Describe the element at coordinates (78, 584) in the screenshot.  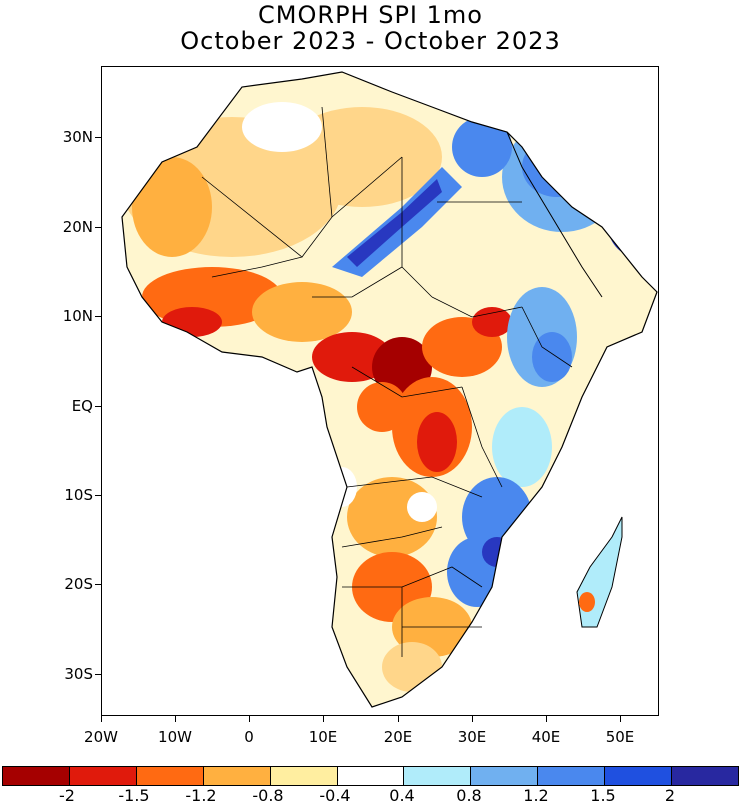
I see `lat-label: 20S` at that location.